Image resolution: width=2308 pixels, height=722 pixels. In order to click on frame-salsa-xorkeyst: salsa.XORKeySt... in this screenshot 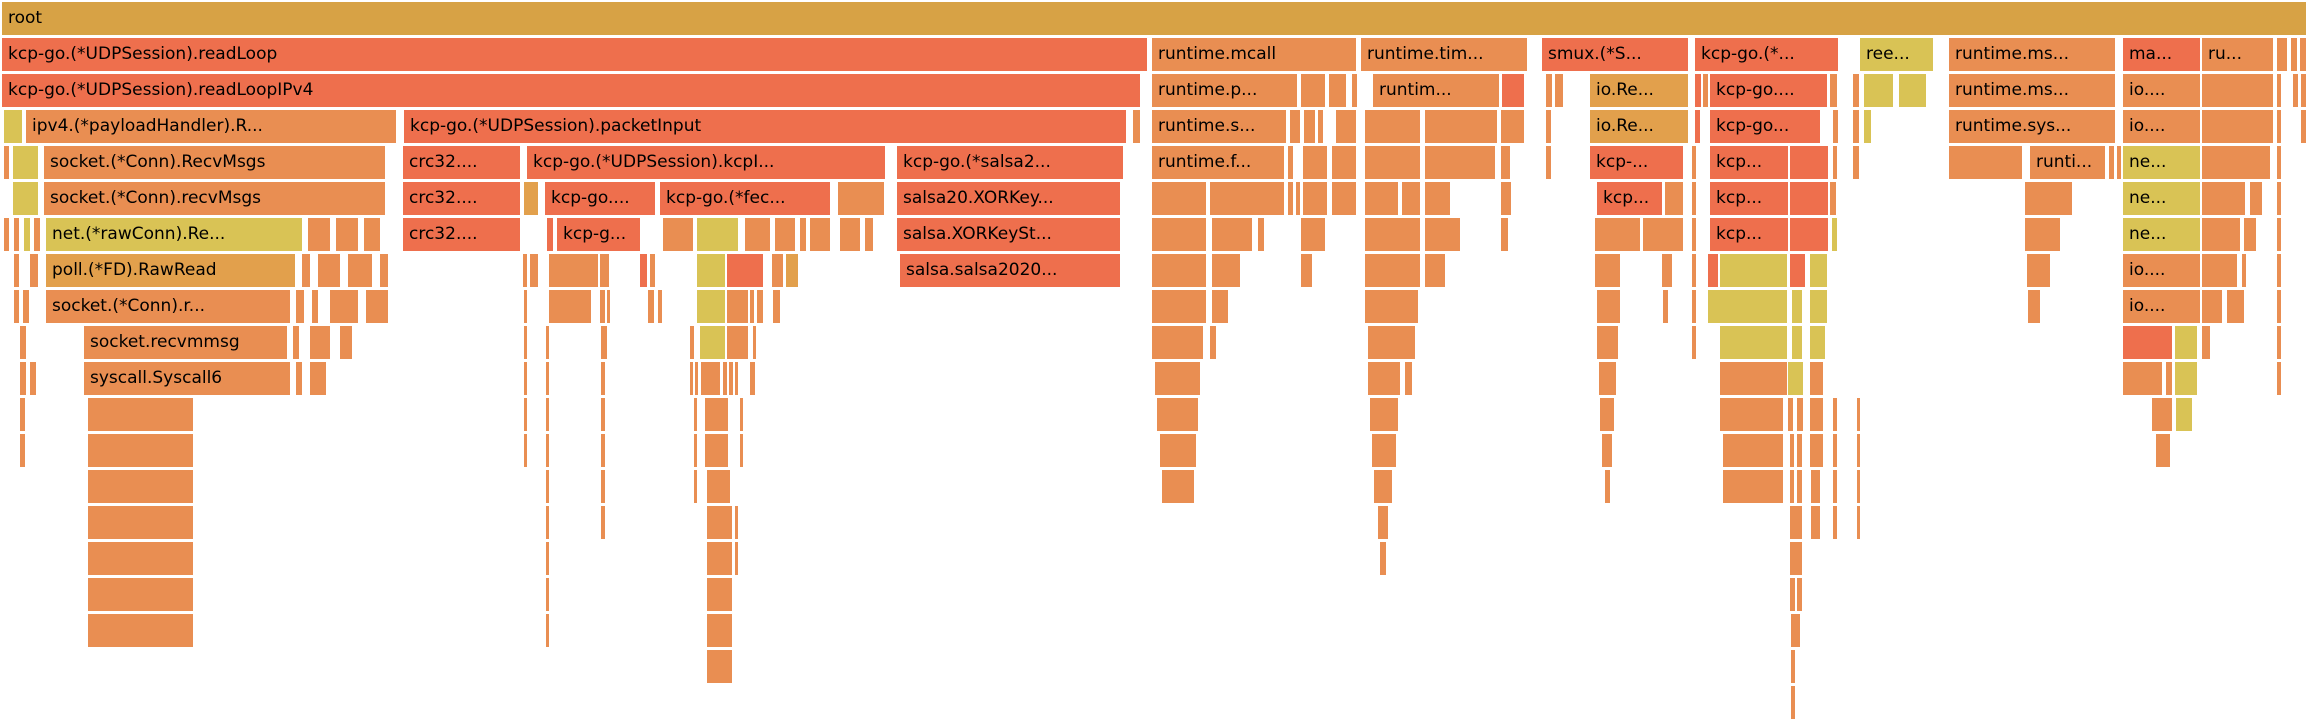, I will do `click(1008, 234)`.